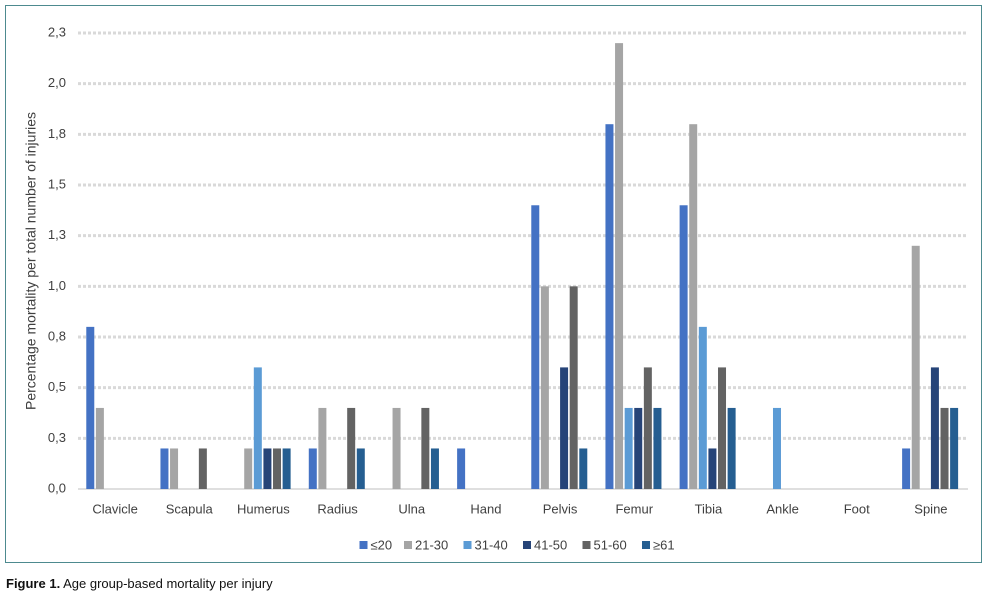 The width and height of the screenshot is (992, 600). Describe the element at coordinates (190, 508) in the screenshot. I see `x-tick-label: Scapula` at that location.